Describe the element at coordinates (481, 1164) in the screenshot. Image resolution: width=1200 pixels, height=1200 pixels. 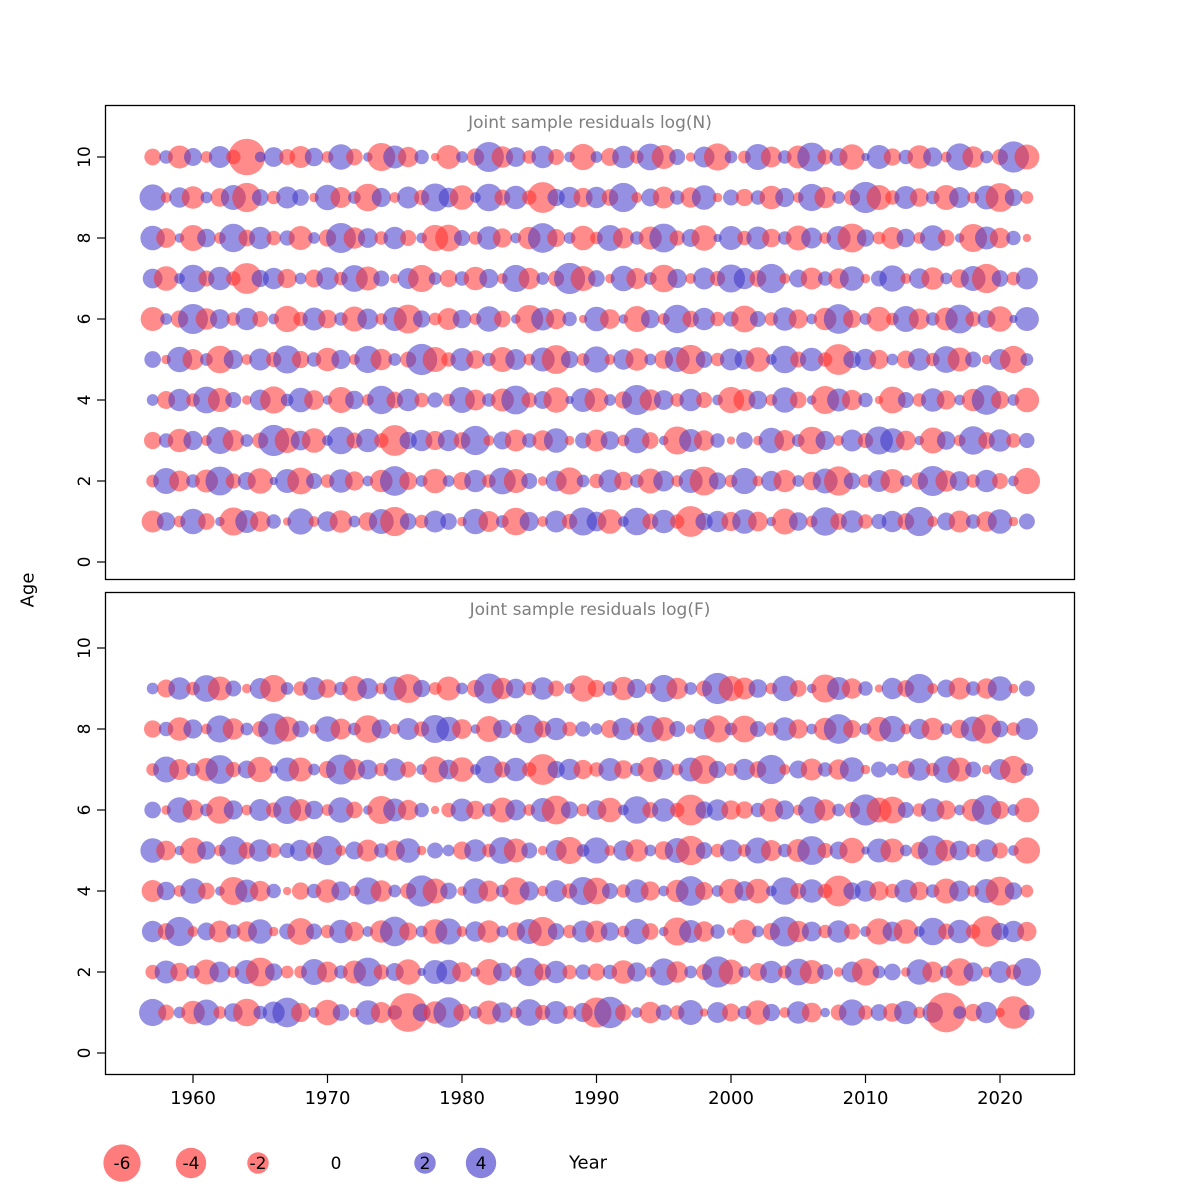
I see `legend-value-label: 4` at that location.